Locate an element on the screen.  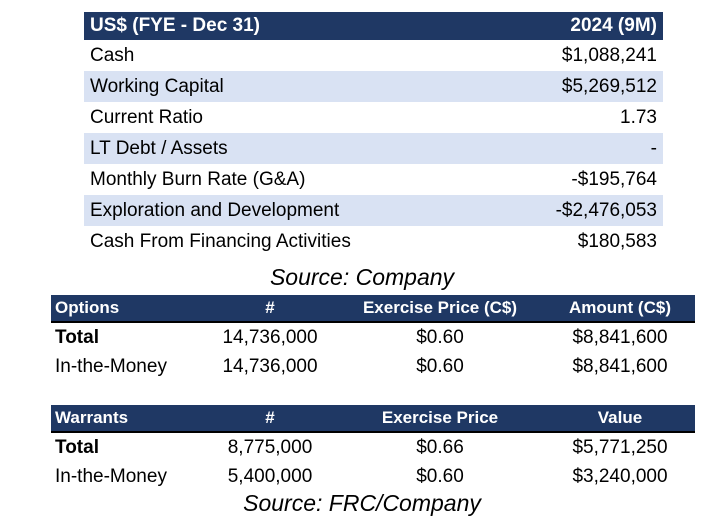
column-header: Amount (C$) is located at coordinates (620, 309).